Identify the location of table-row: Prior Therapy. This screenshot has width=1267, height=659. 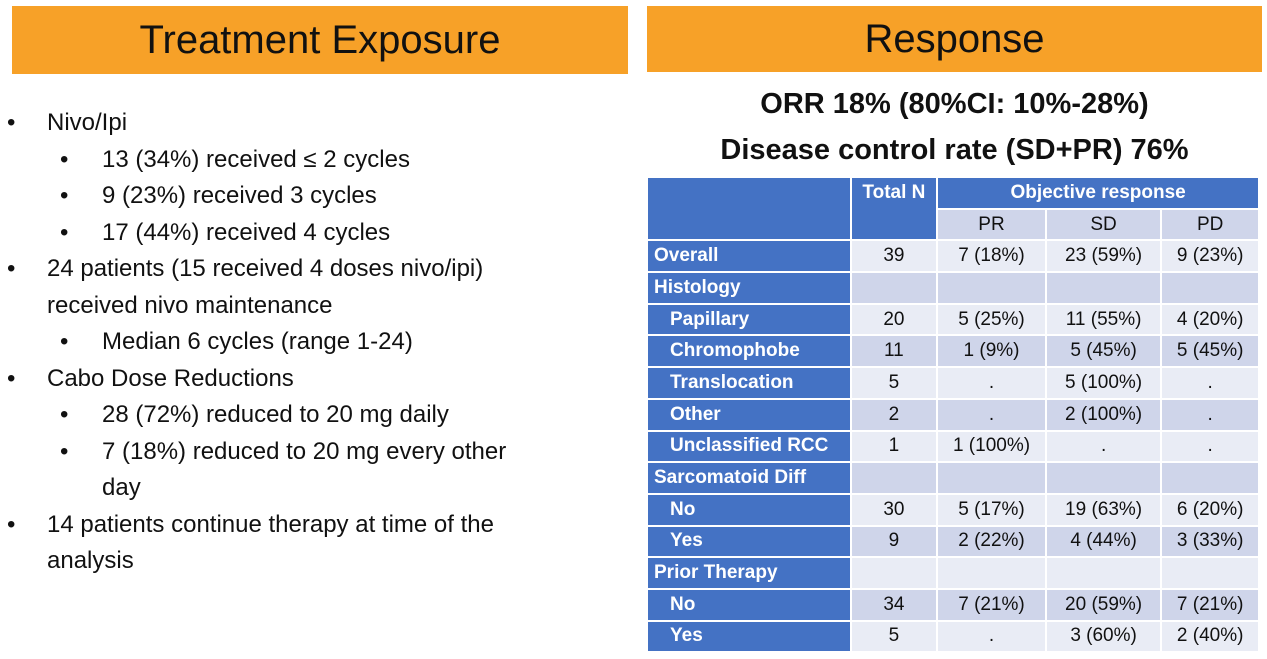
(953, 573).